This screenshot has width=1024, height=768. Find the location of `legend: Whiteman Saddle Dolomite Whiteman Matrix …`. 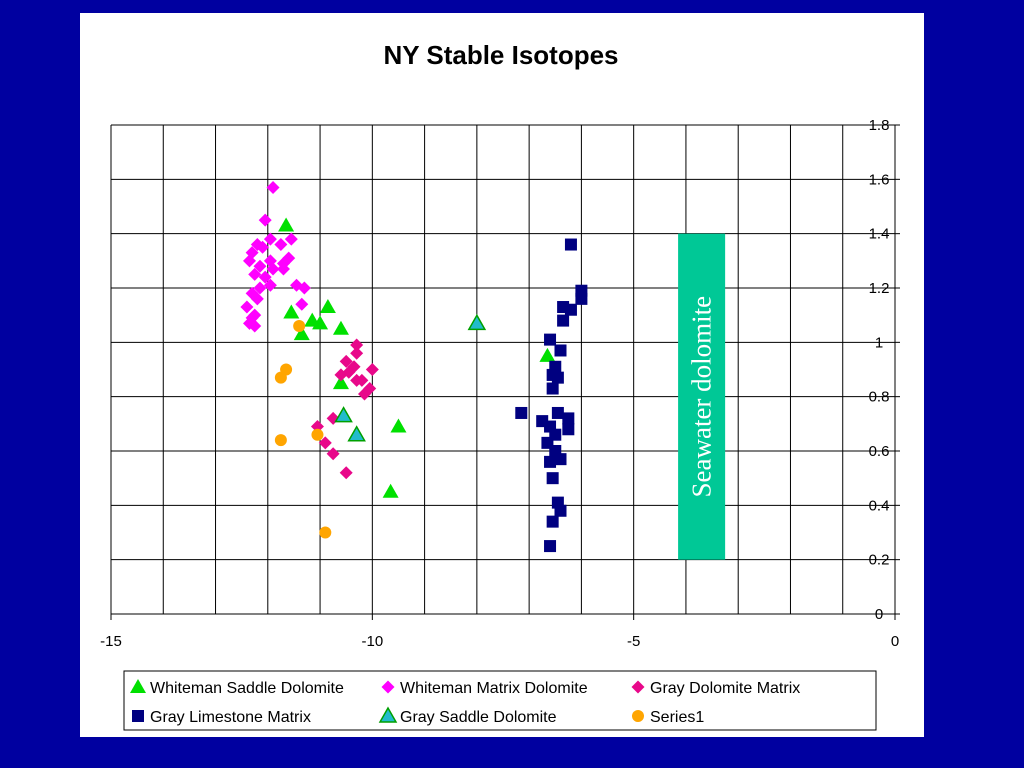

legend: Whiteman Saddle Dolomite Whiteman Matrix … is located at coordinates (500, 700).